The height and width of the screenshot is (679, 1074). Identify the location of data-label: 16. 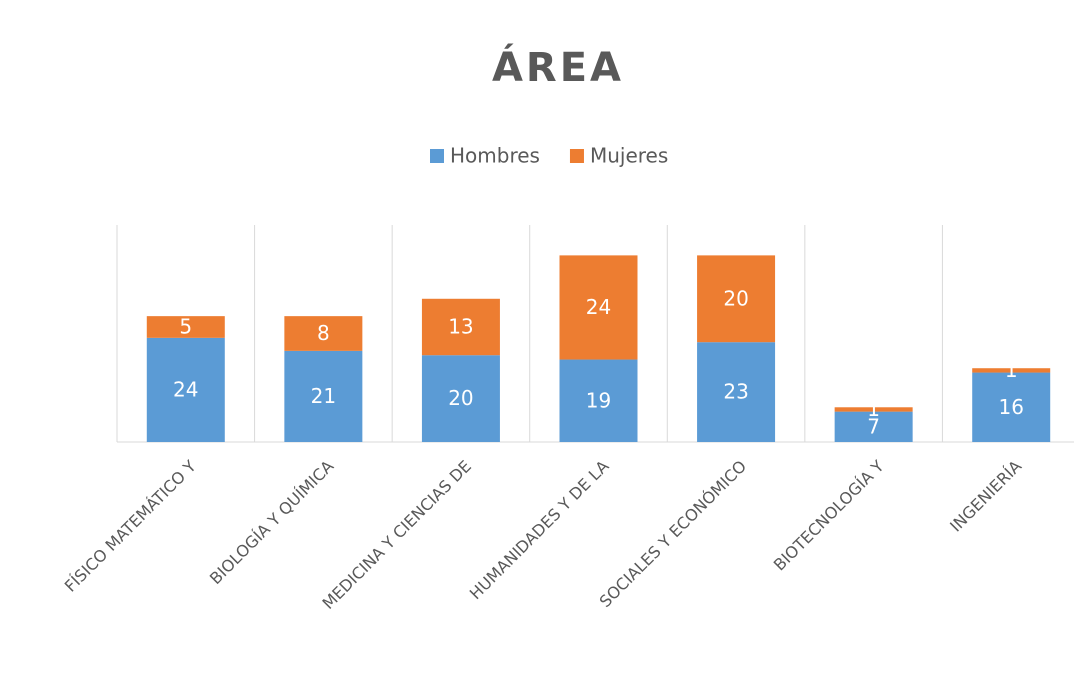
(1010, 407).